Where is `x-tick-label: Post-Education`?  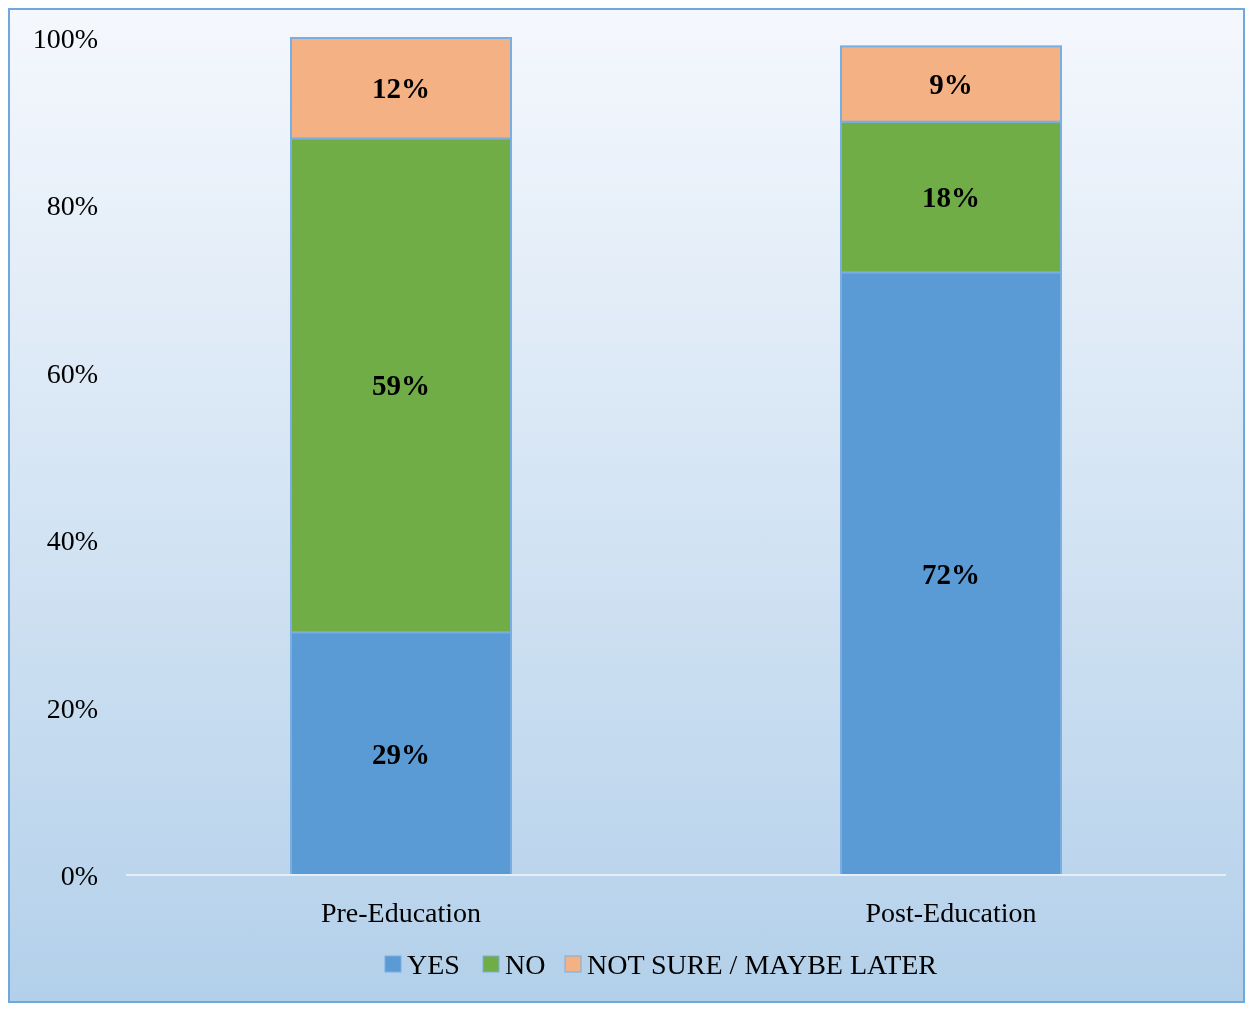 x-tick-label: Post-Education is located at coordinates (951, 912).